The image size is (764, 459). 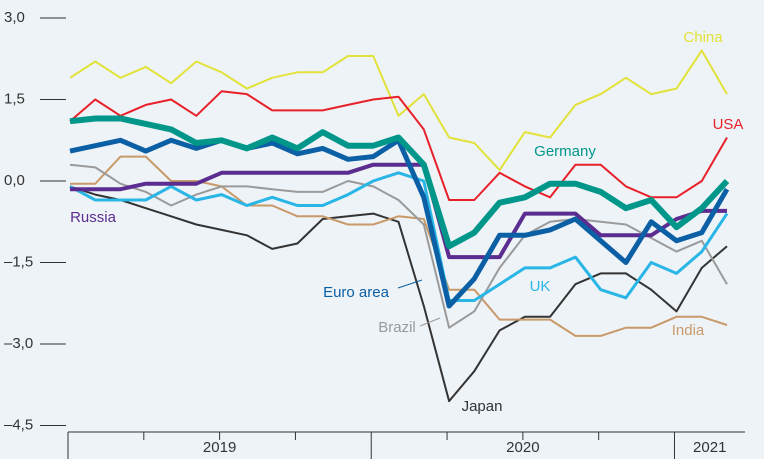 What do you see at coordinates (93, 217) in the screenshot?
I see `series-label: Russia` at bounding box center [93, 217].